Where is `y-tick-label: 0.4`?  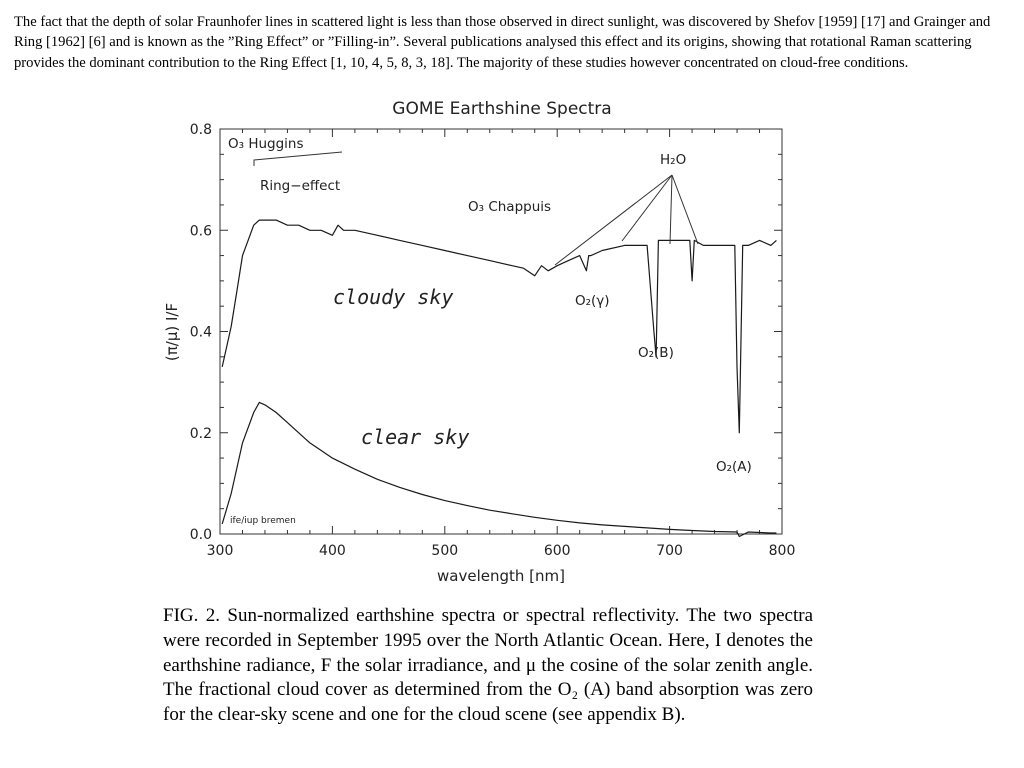
y-tick-label: 0.4 is located at coordinates (201, 333).